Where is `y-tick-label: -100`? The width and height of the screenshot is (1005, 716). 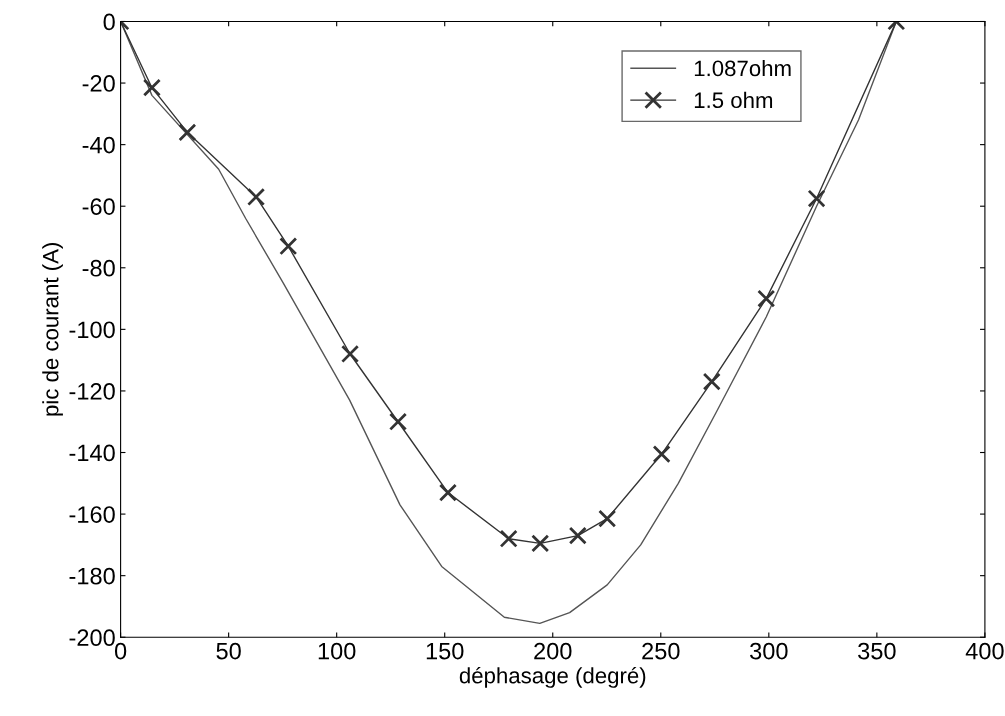
y-tick-label: -100 is located at coordinates (92, 330).